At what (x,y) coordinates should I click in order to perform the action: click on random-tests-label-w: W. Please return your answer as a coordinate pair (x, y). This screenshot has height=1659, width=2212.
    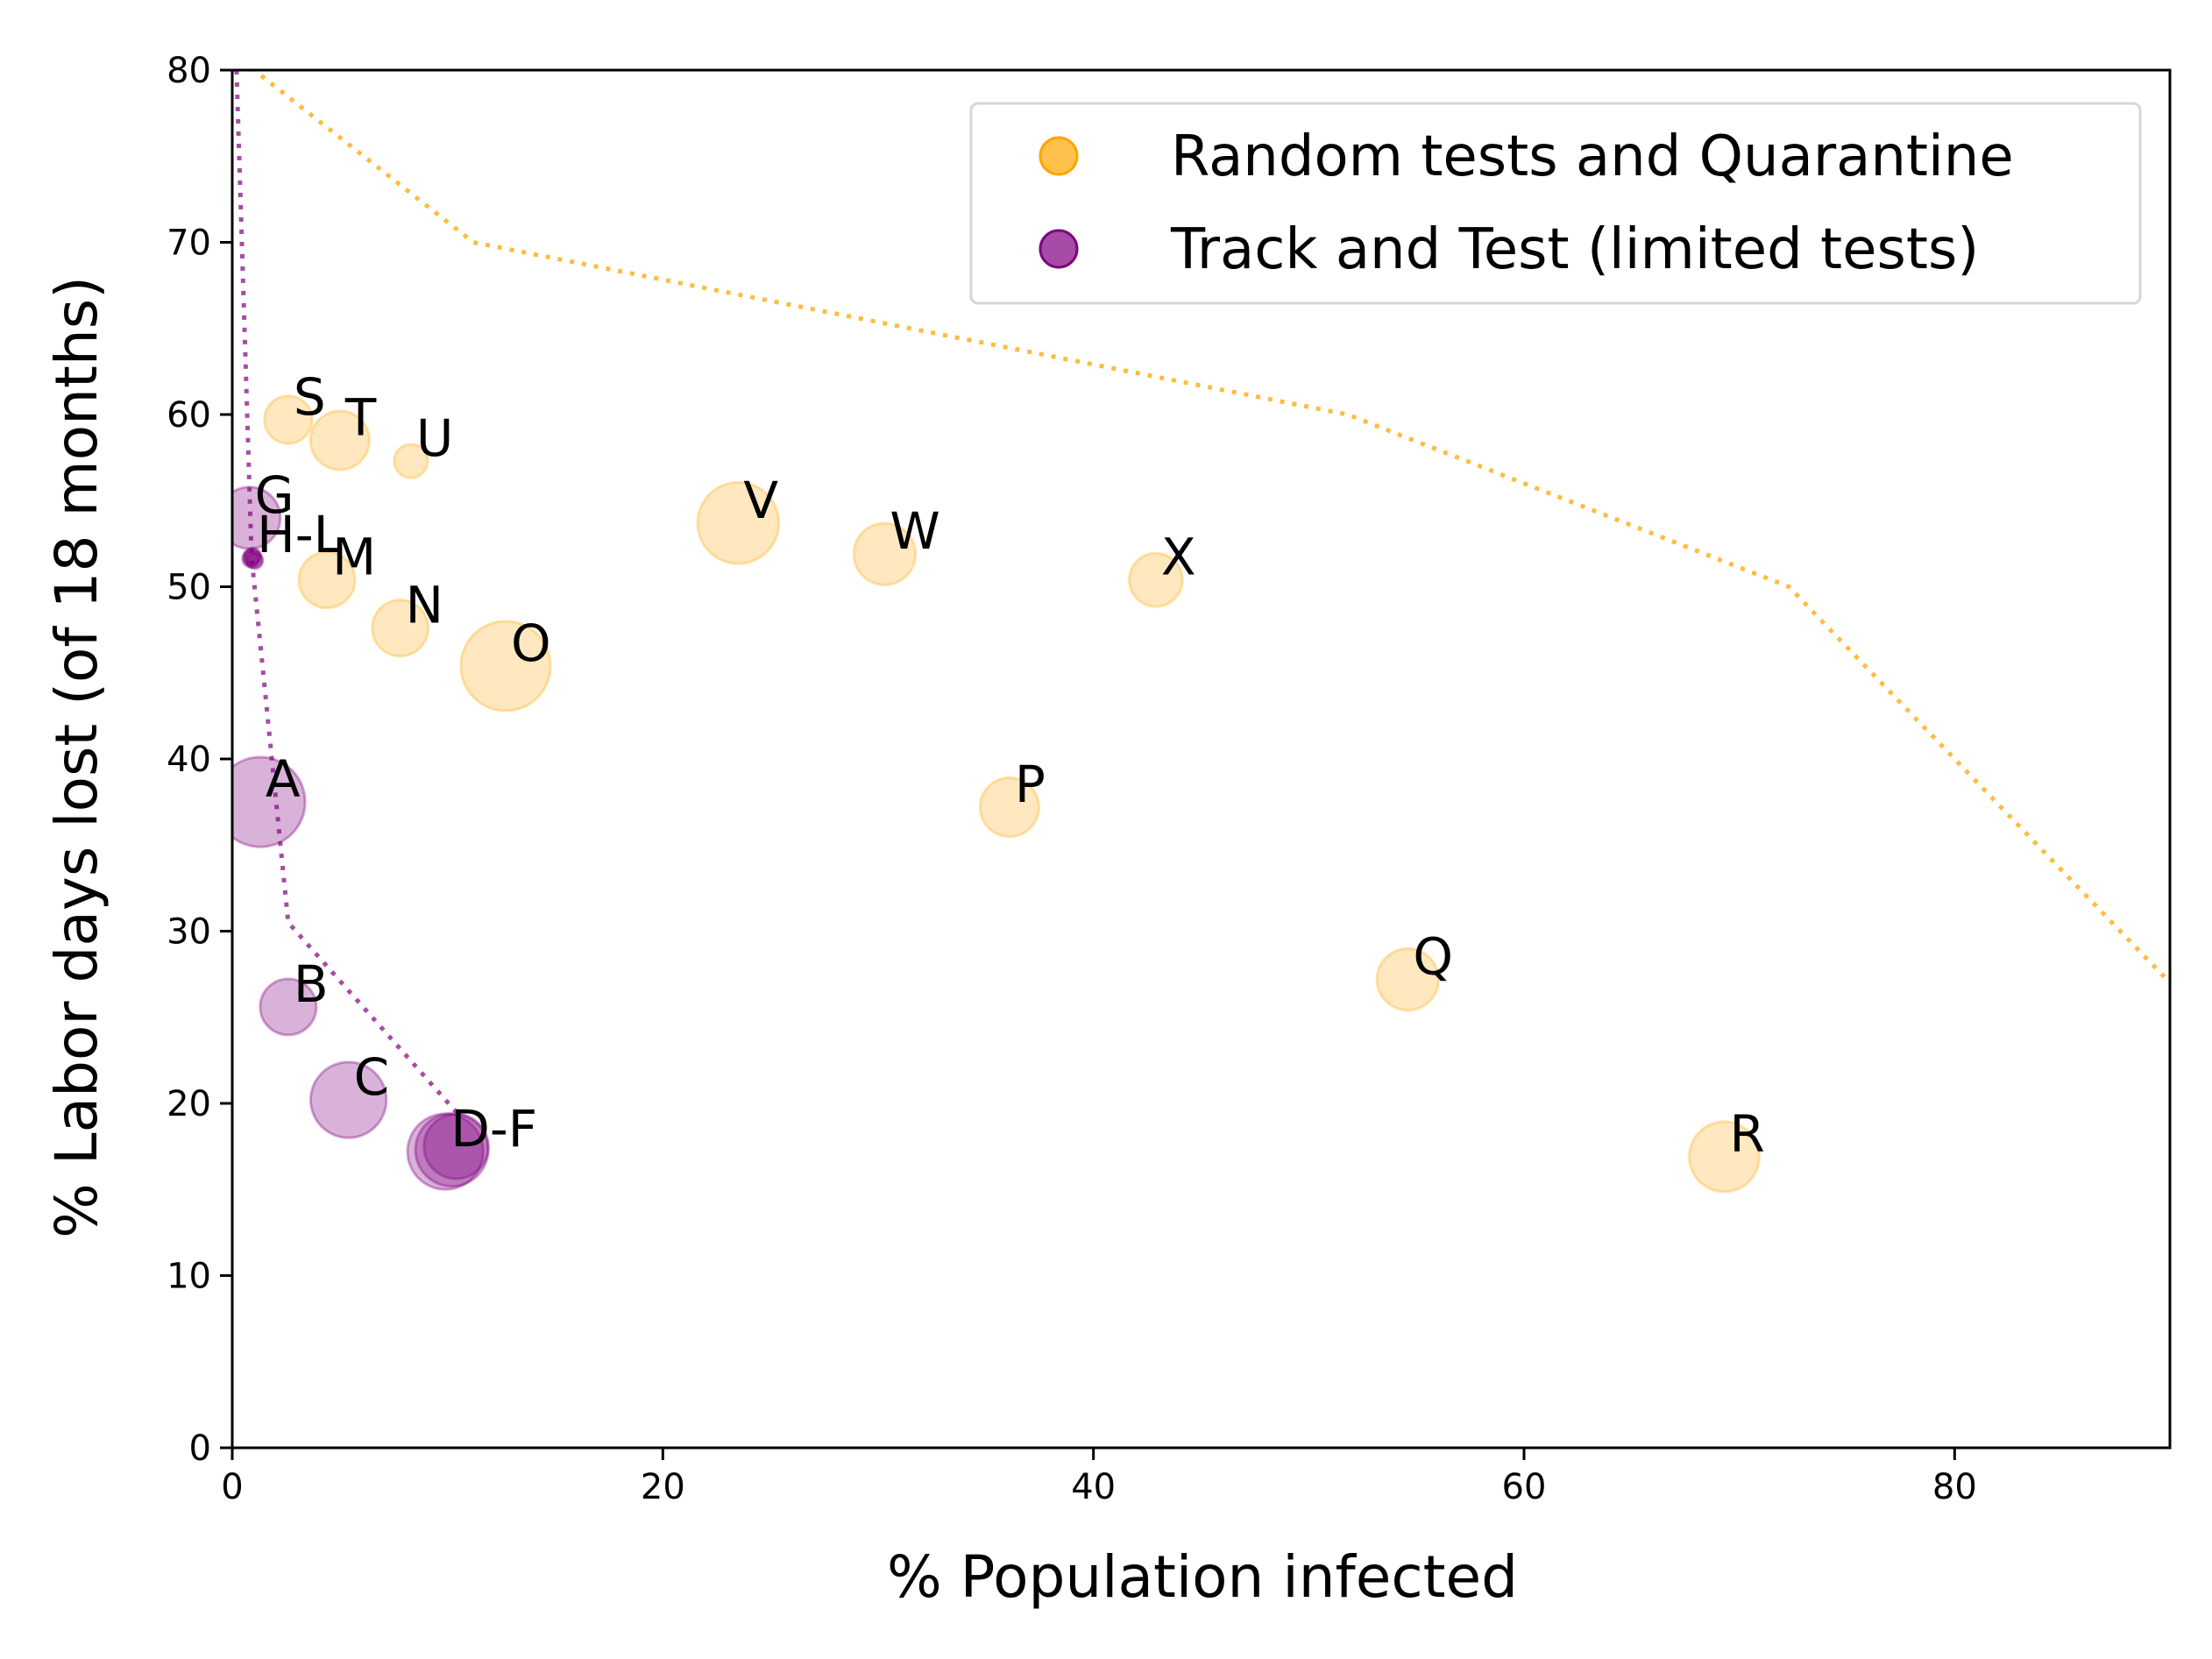
    Looking at the image, I should click on (914, 531).